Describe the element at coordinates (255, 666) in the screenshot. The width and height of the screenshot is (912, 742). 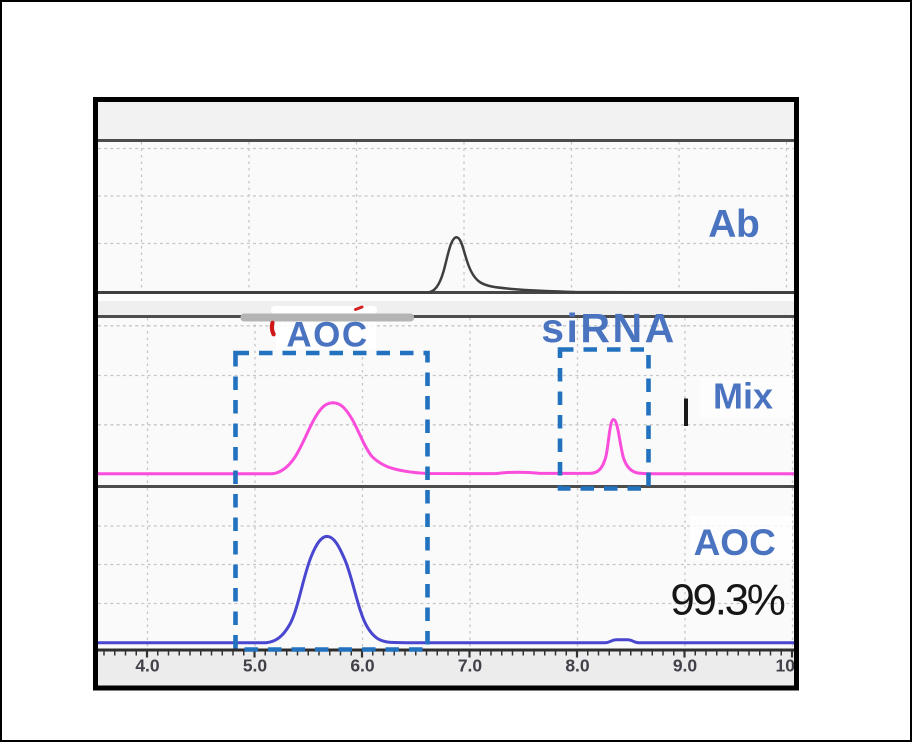
I see `svg-text: 5.0` at that location.